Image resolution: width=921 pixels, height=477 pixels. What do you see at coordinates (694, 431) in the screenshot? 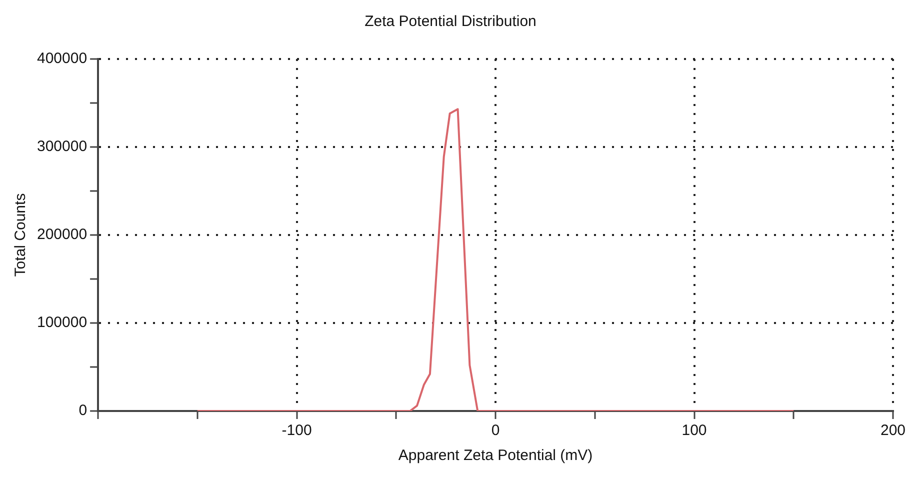
I see `x-tick-label: 100` at bounding box center [694, 431].